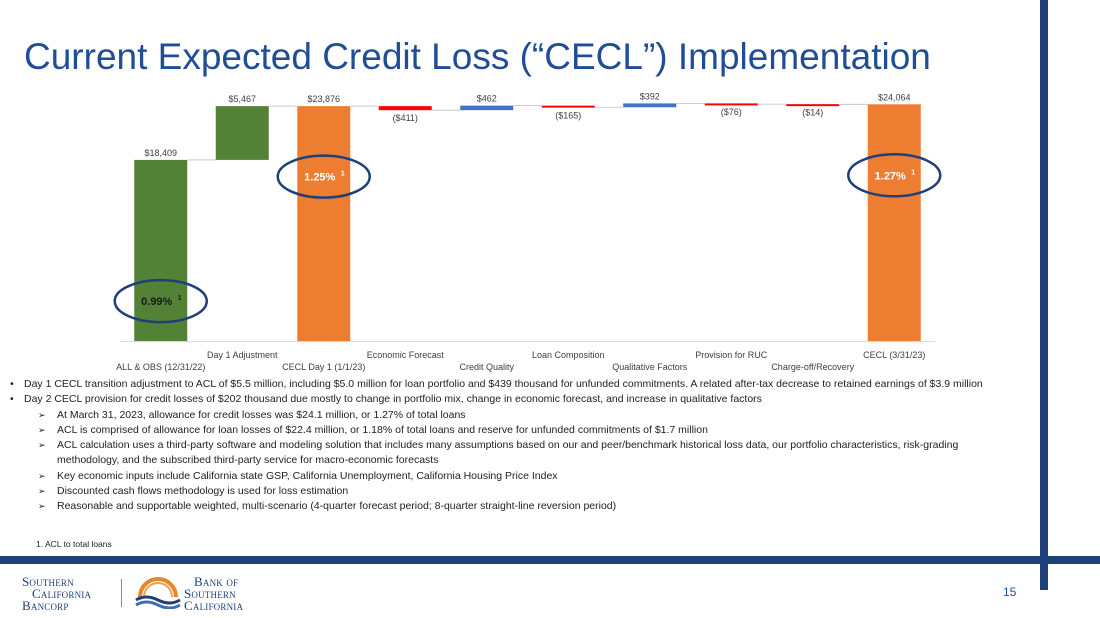 The height and width of the screenshot is (618, 1100). What do you see at coordinates (568, 355) in the screenshot?
I see `category-label: Loan Composition` at bounding box center [568, 355].